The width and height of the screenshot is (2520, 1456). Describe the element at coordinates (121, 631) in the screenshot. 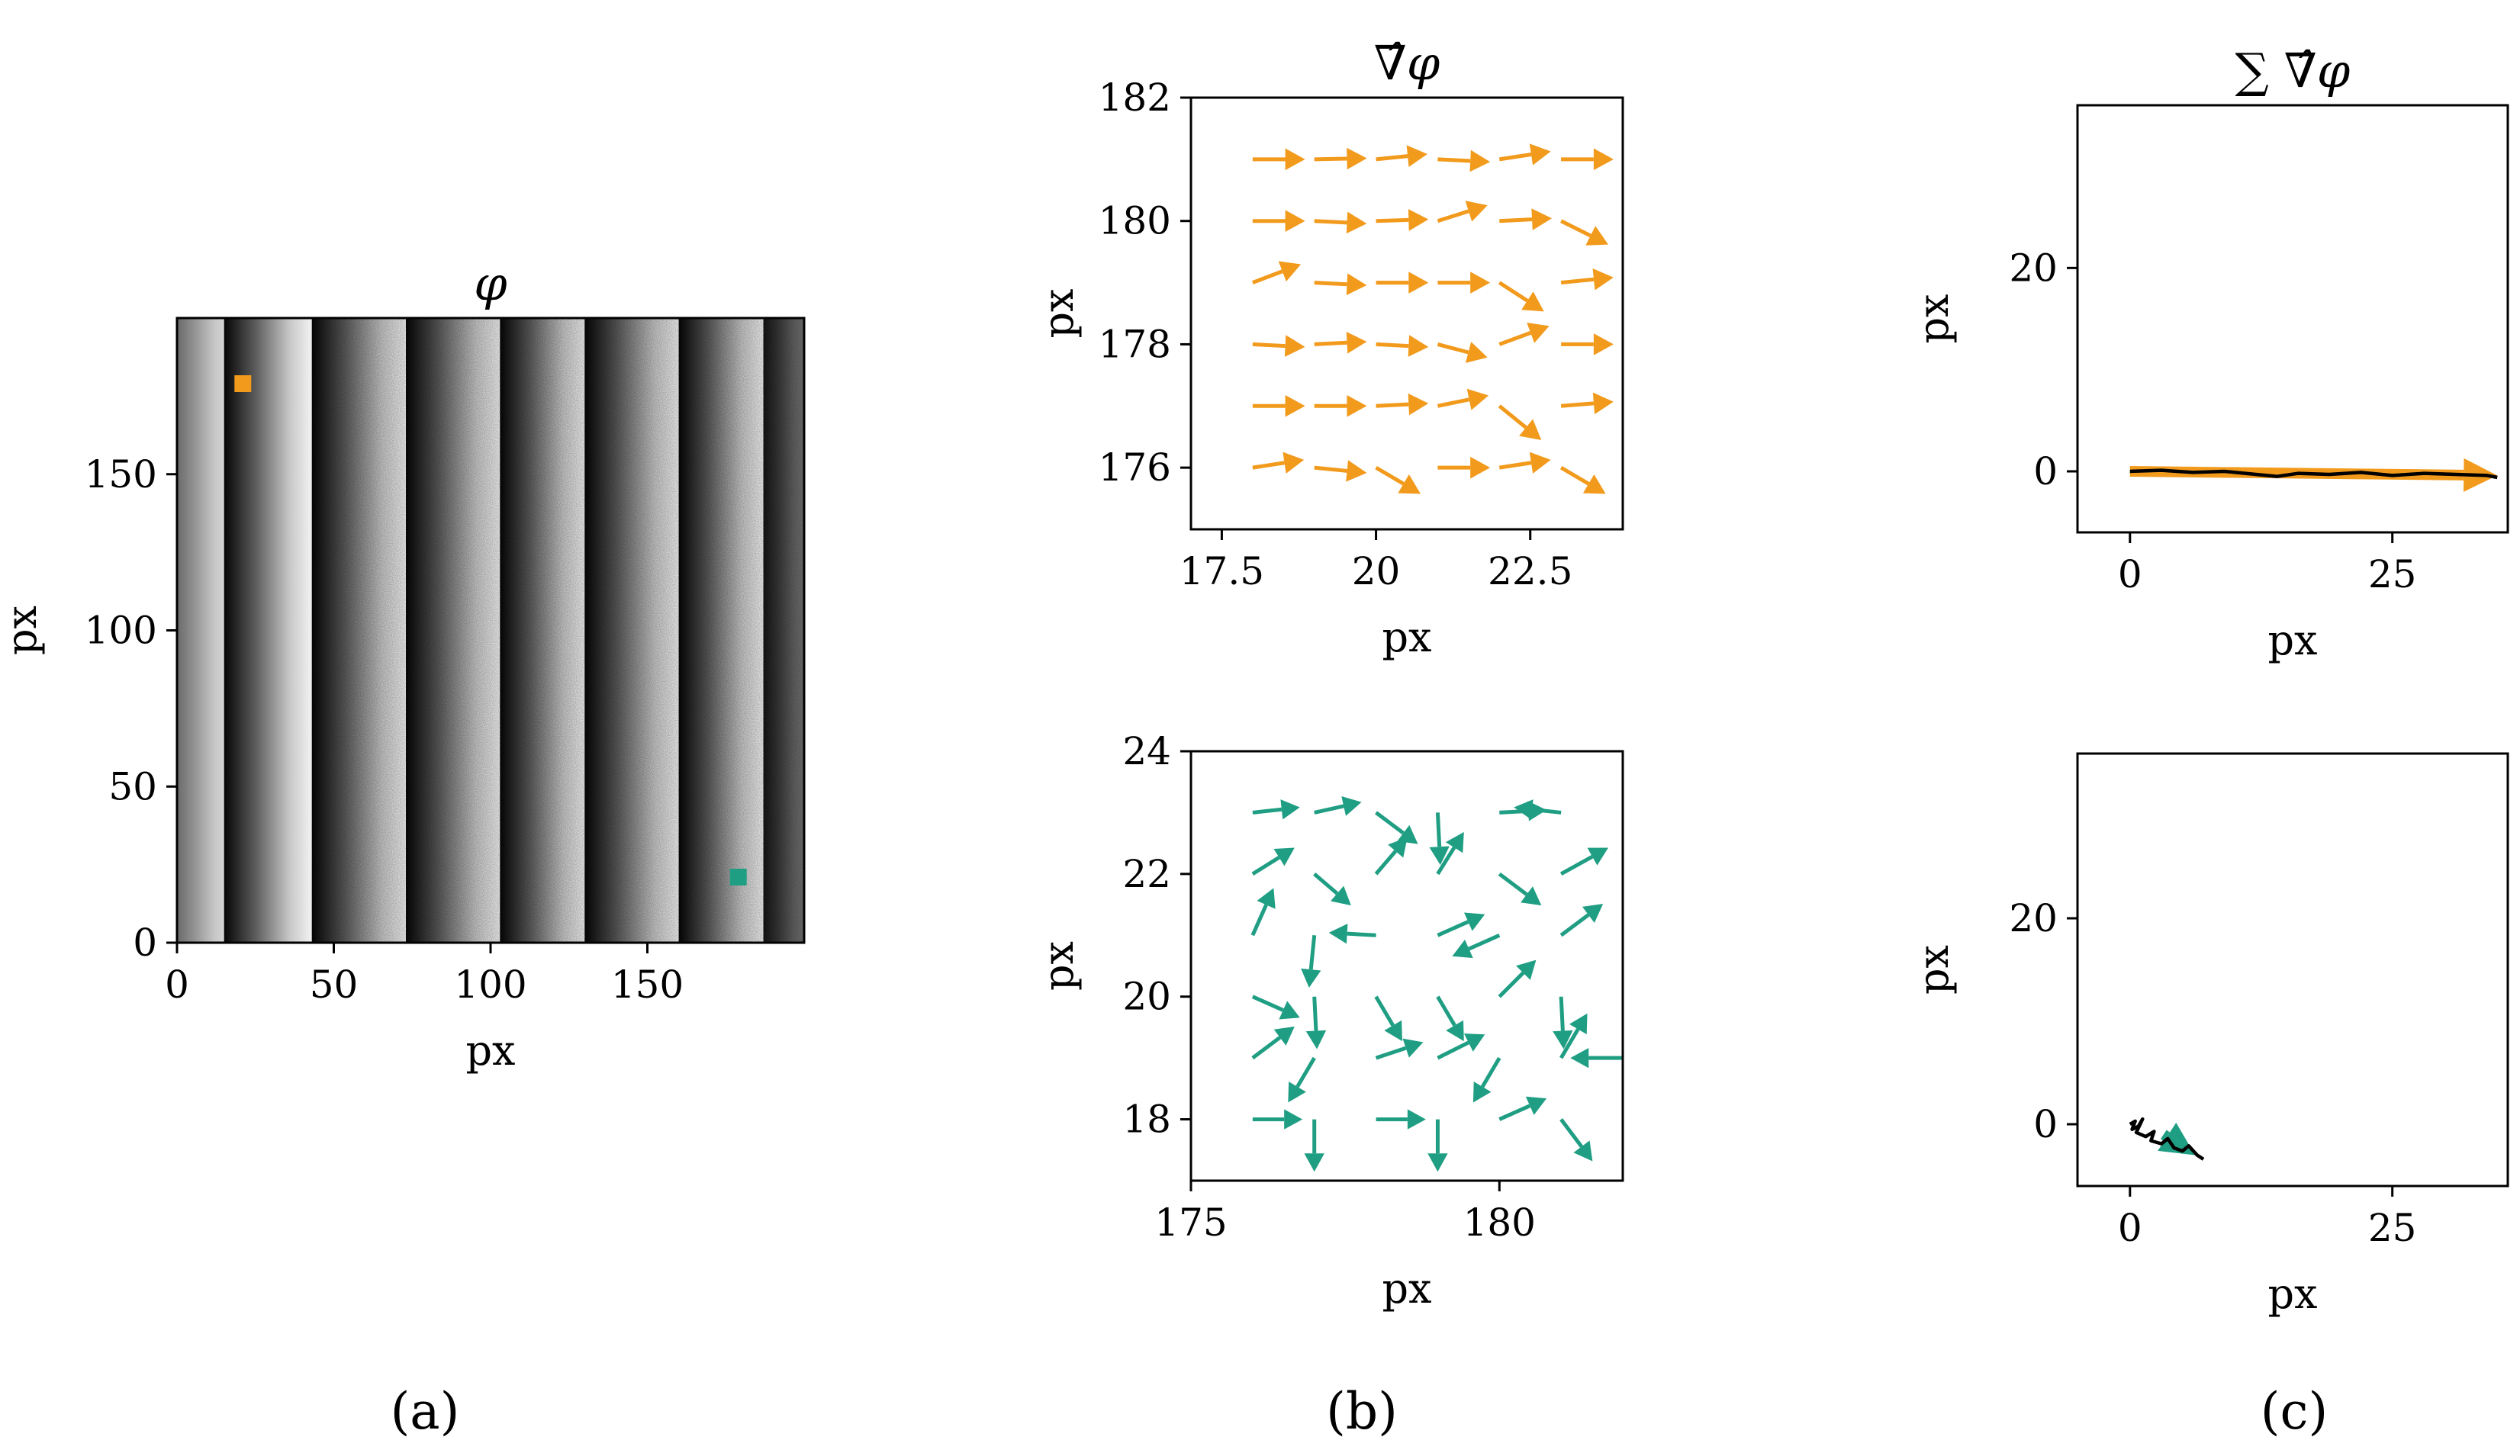

I see `y-tick-label: 100` at that location.